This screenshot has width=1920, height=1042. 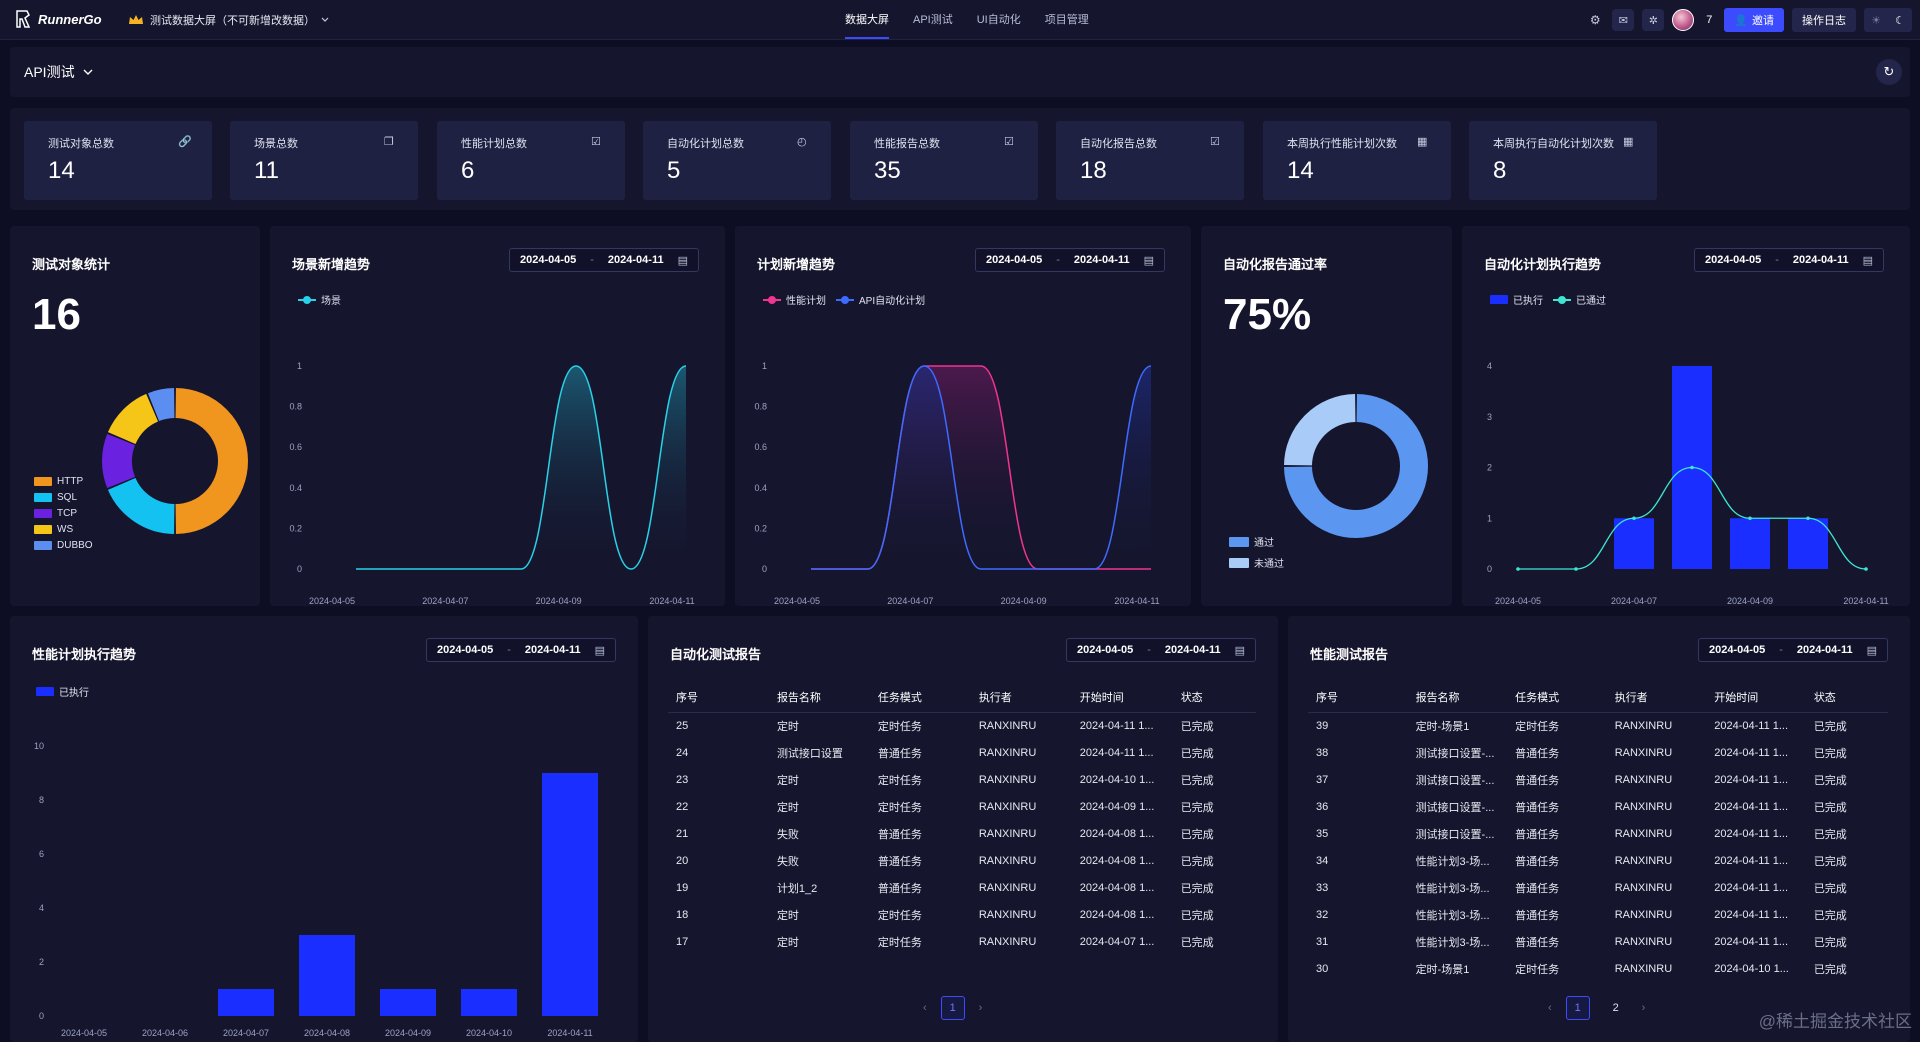 What do you see at coordinates (1888, 20) in the screenshot?
I see `theme-toggle: ☀ ☾` at bounding box center [1888, 20].